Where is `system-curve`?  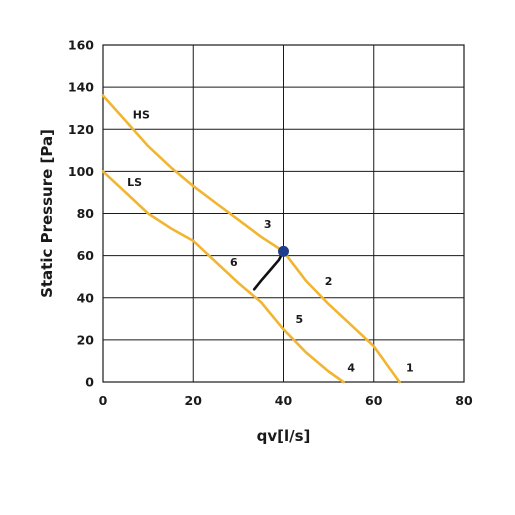 system-curve is located at coordinates (268, 270).